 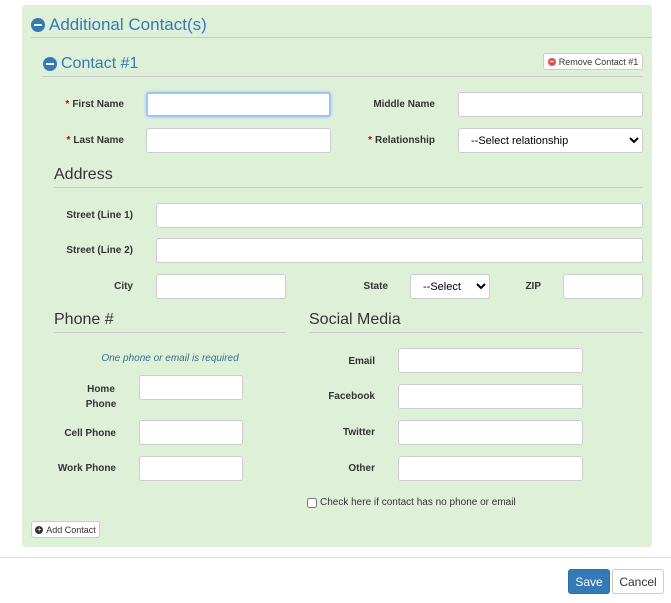 What do you see at coordinates (404, 104) in the screenshot?
I see `middle-name-label: Middle Name` at bounding box center [404, 104].